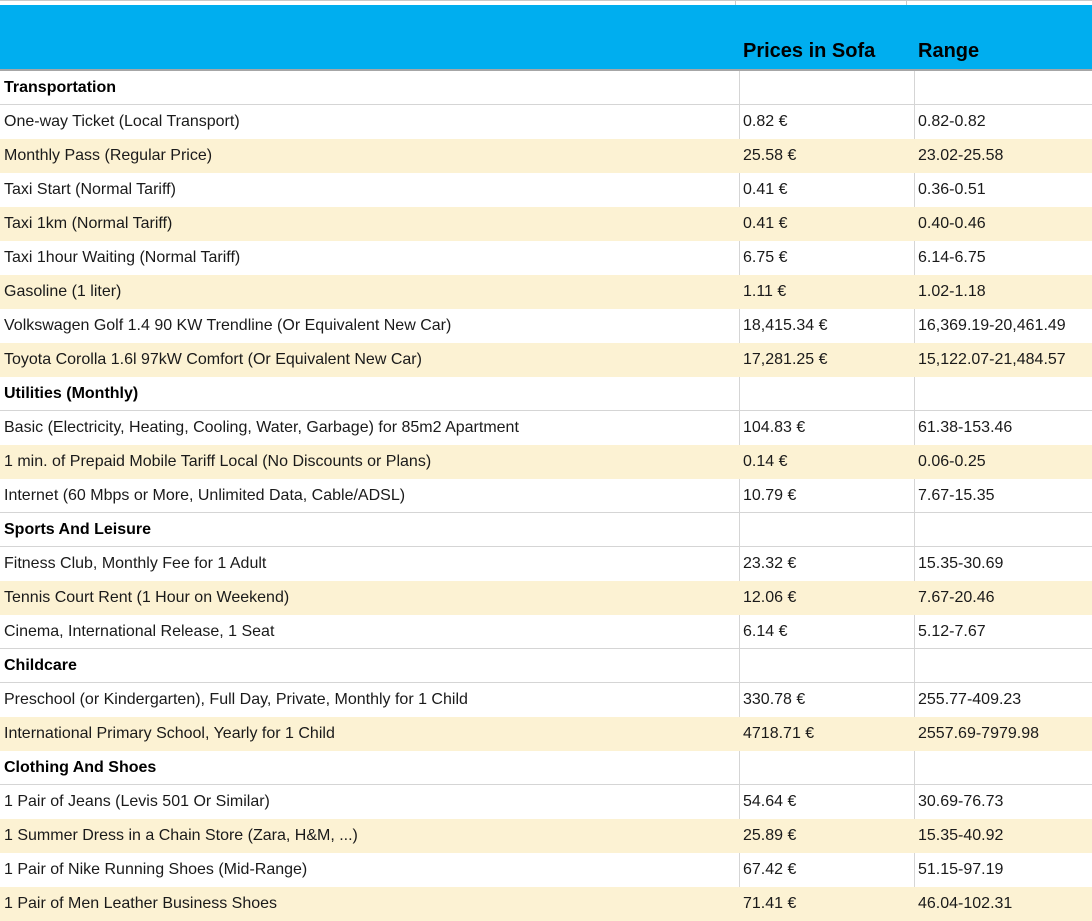  Describe the element at coordinates (122, 121) in the screenshot. I see `item-label: One-way Ticket (Local Transport)` at that location.